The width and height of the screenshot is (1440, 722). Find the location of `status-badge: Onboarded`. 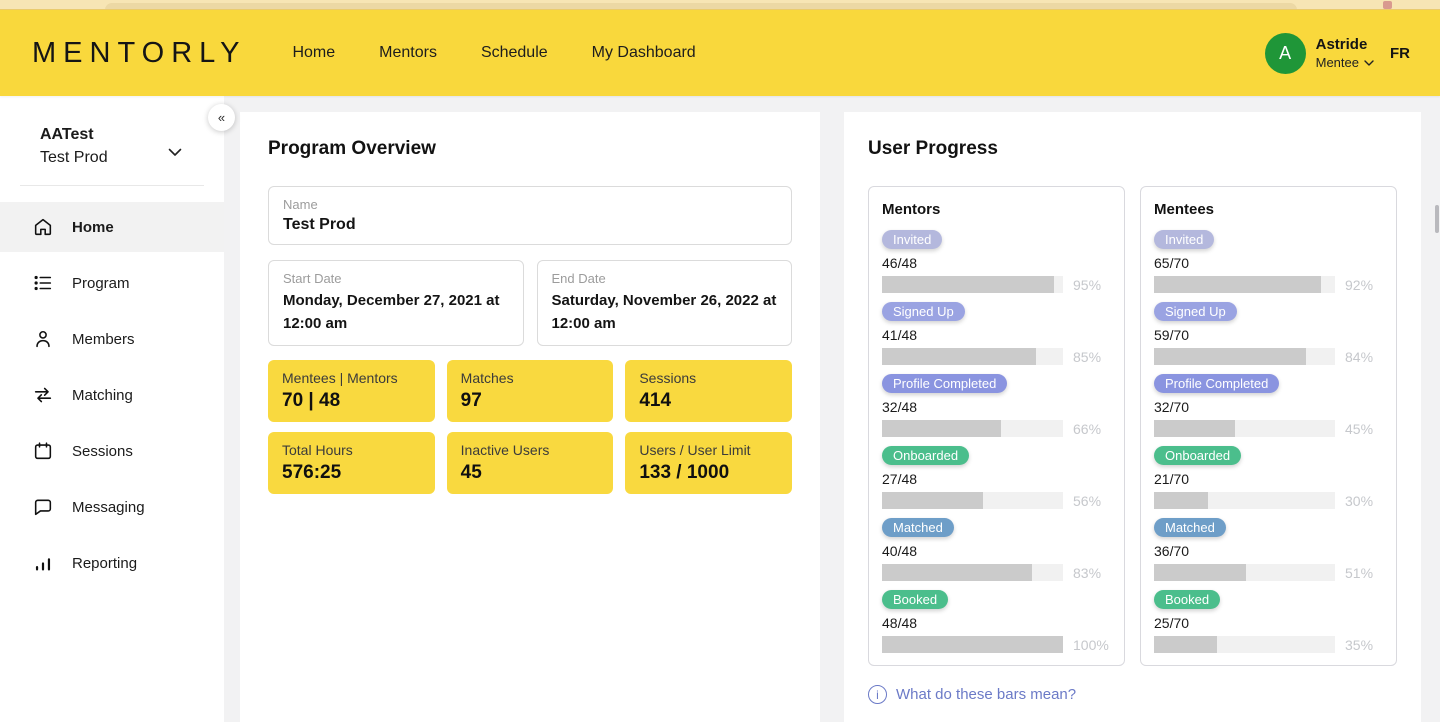

status-badge: Onboarded is located at coordinates (1198, 455).